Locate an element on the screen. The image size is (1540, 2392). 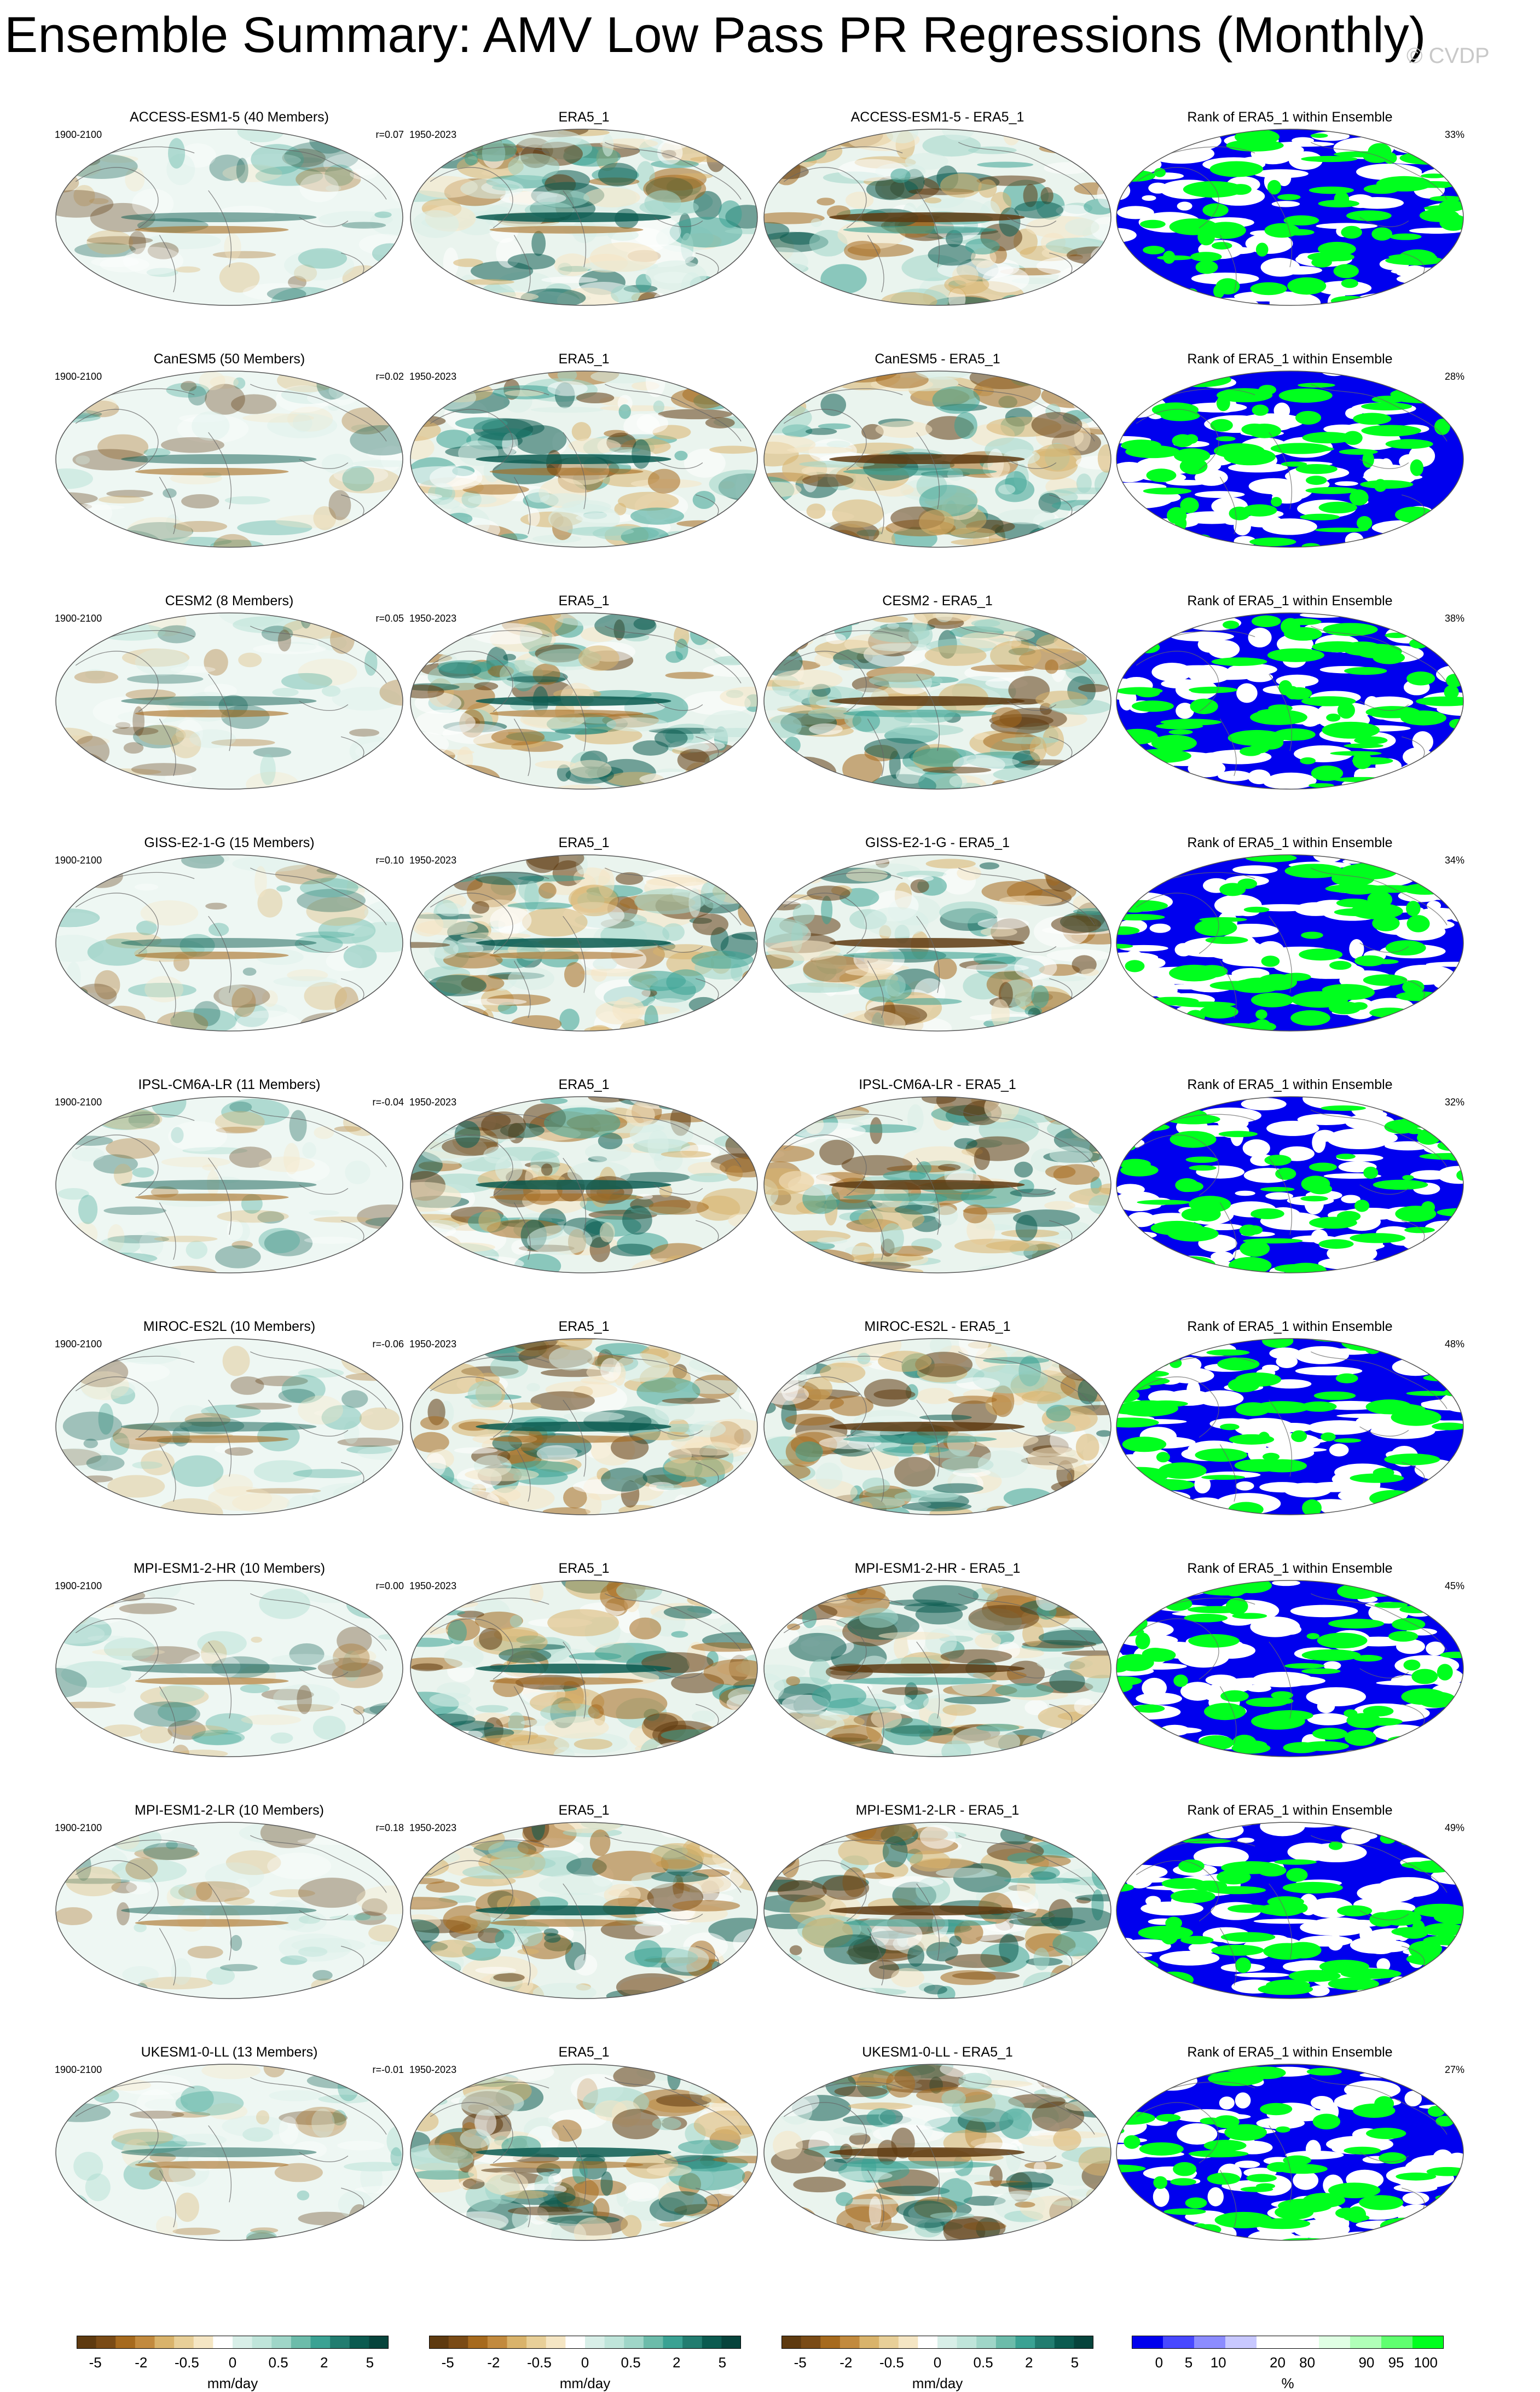
colorbar-tick-label: -5 is located at coordinates (800, 2362).